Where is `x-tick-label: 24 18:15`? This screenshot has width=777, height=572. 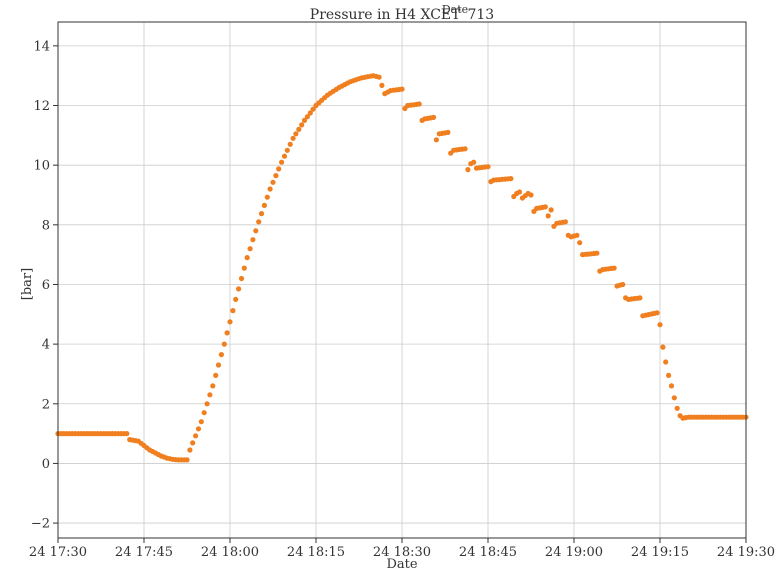
x-tick-label: 24 18:15 is located at coordinates (316, 552).